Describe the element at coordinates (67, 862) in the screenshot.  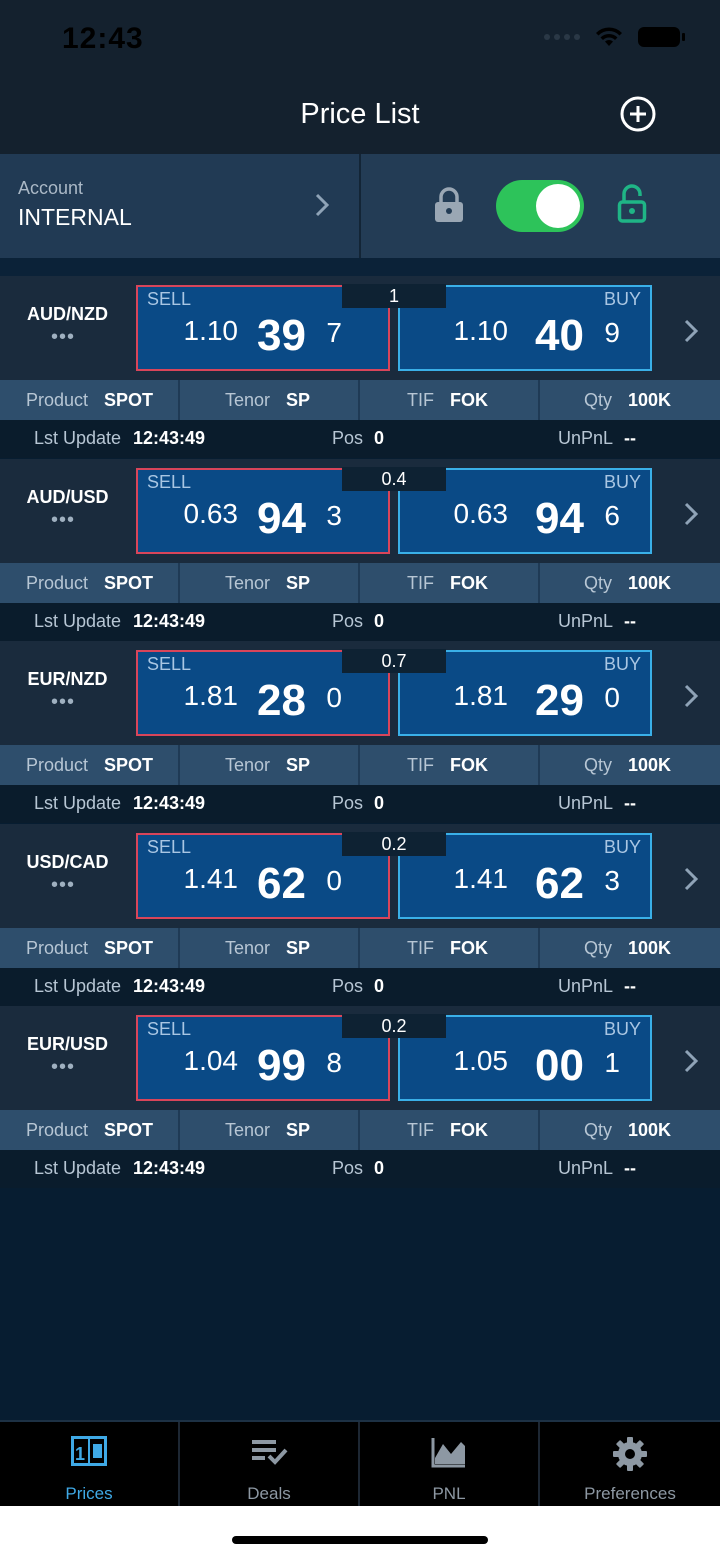
I see `currency-pair: USD/CAD` at that location.